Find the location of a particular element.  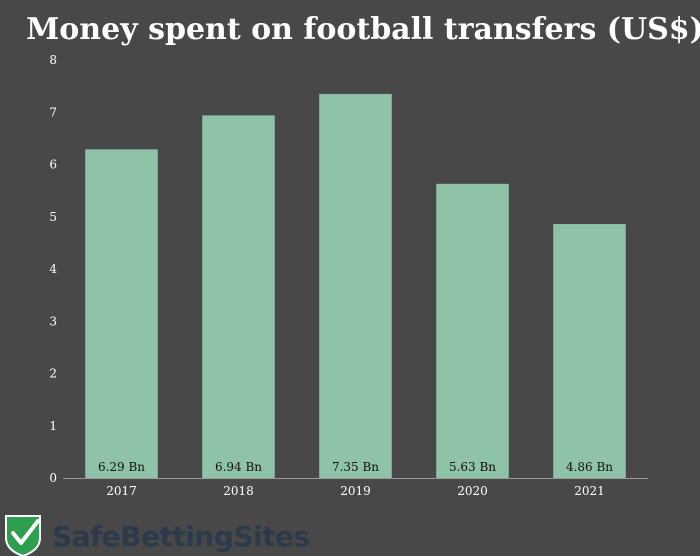

bar-data-label: 7.35 Bn is located at coordinates (355, 467).